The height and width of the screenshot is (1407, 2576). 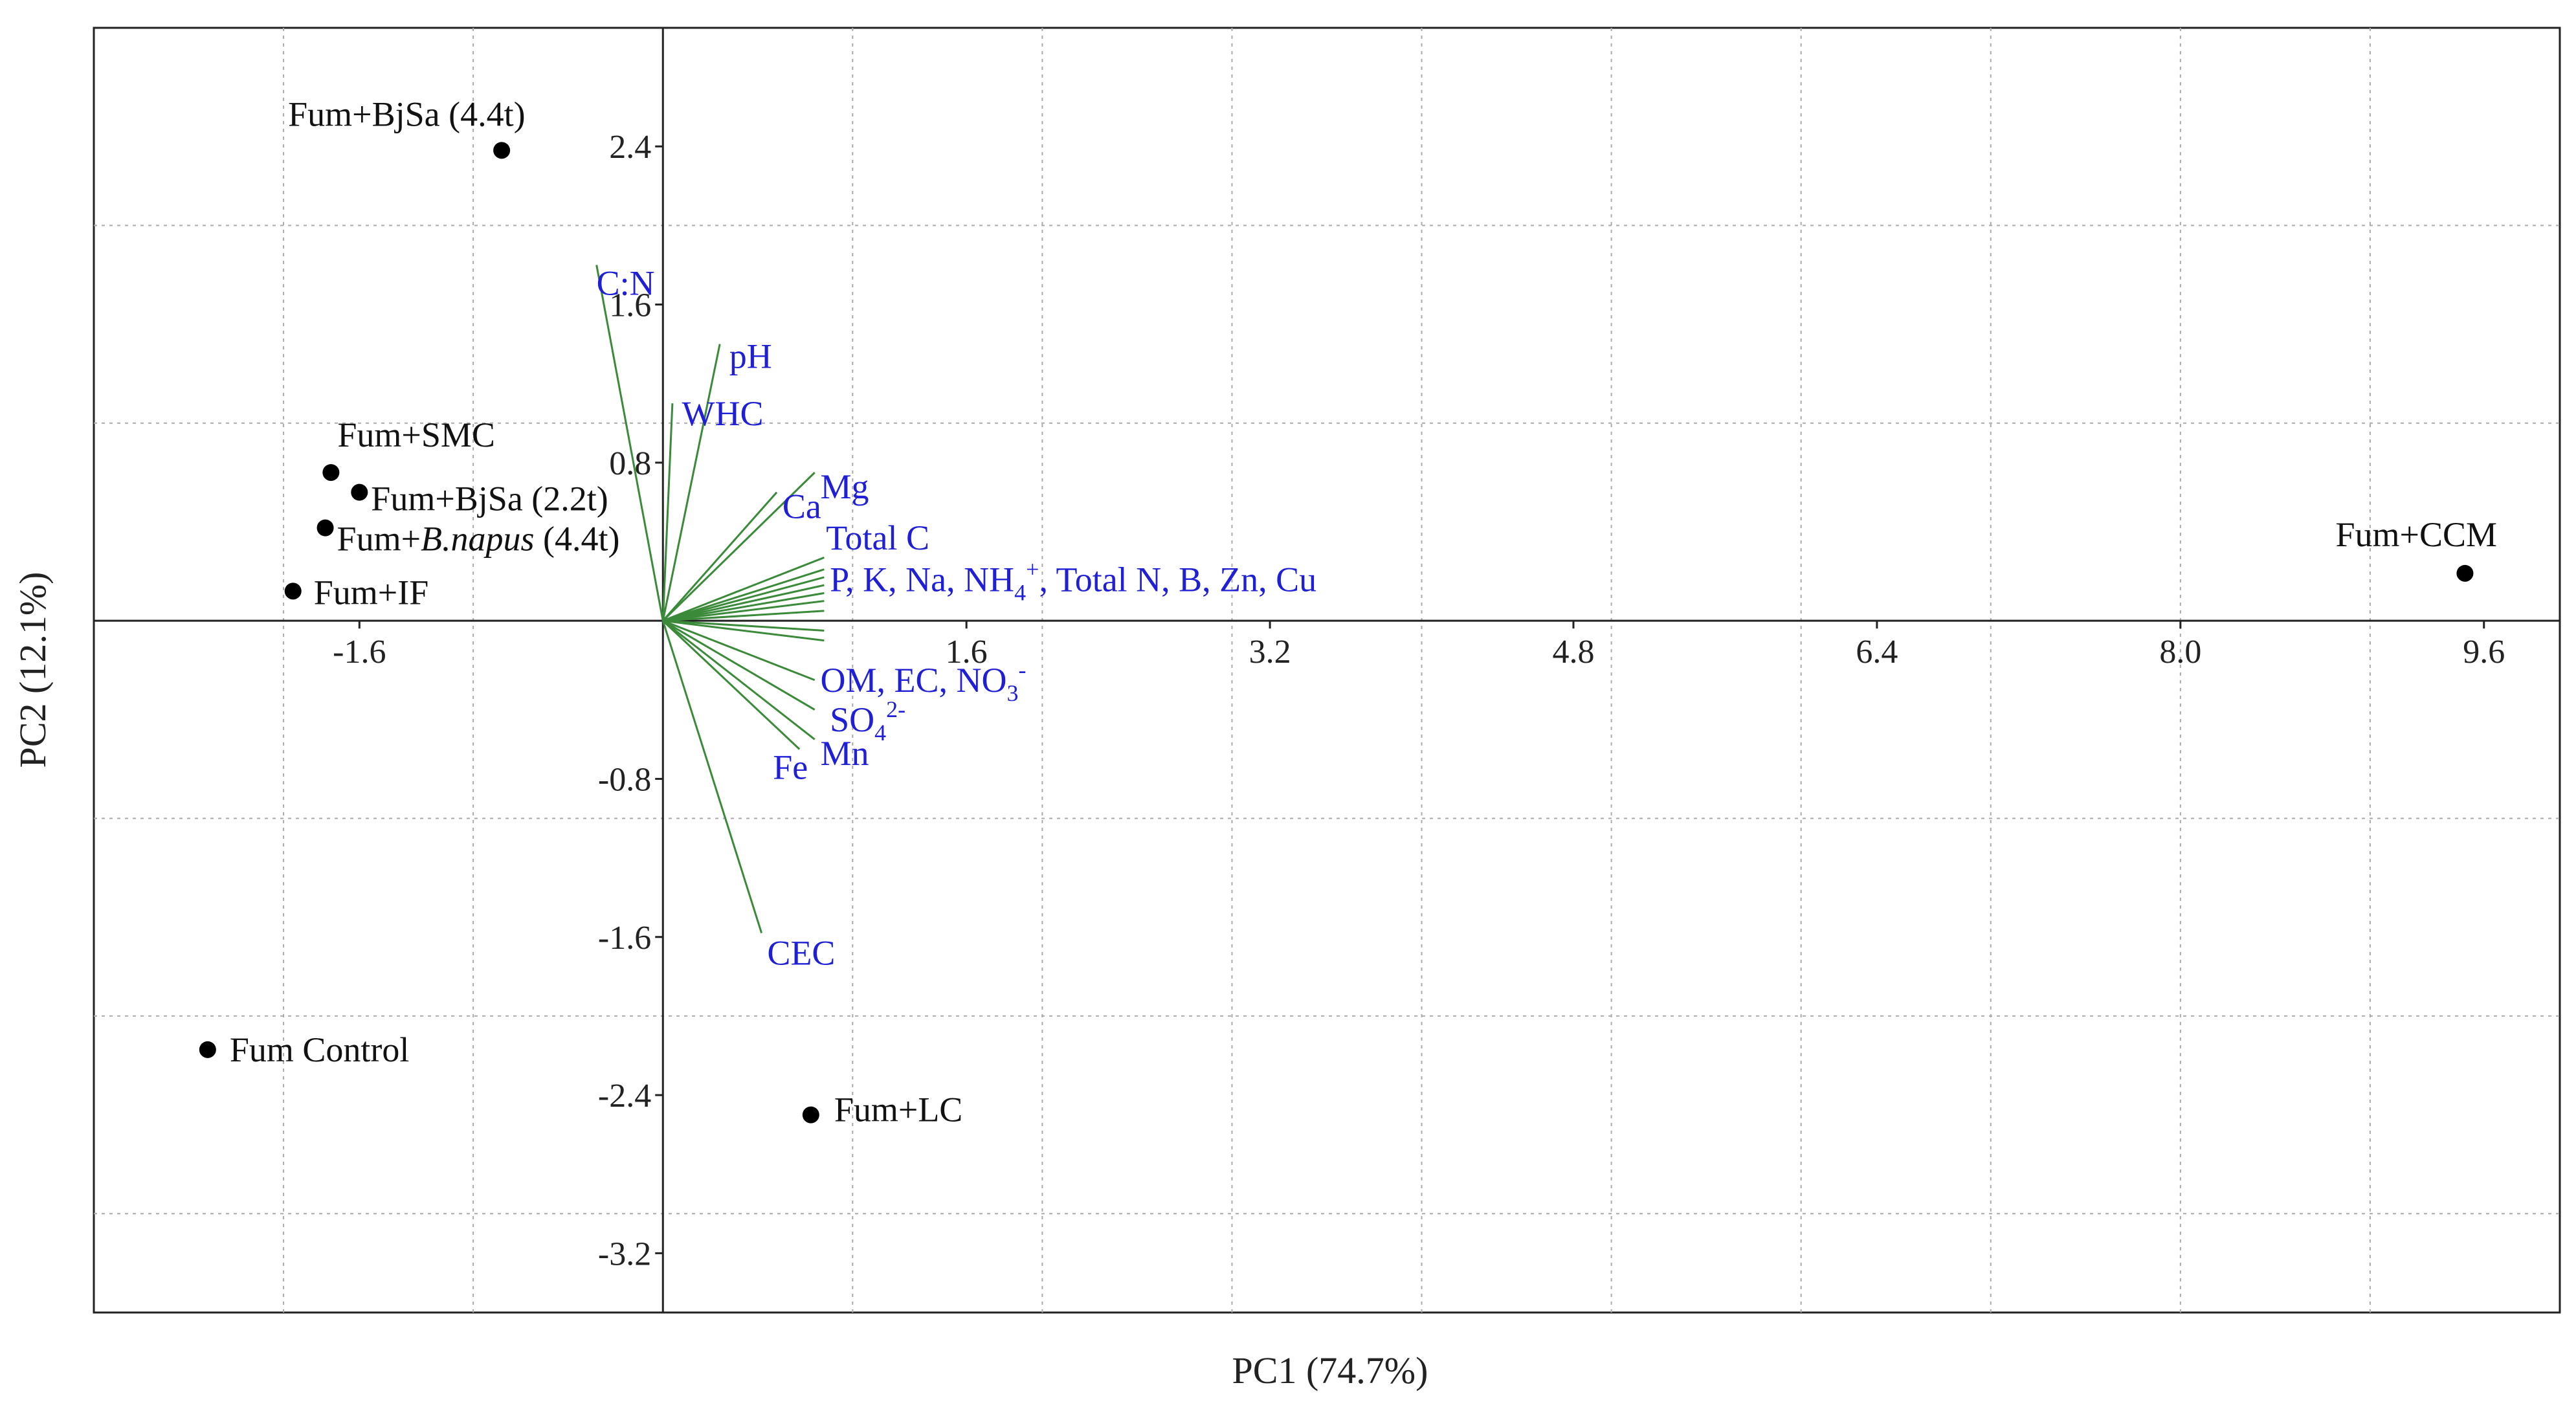 I want to click on vector-label: WHC, so click(x=723, y=414).